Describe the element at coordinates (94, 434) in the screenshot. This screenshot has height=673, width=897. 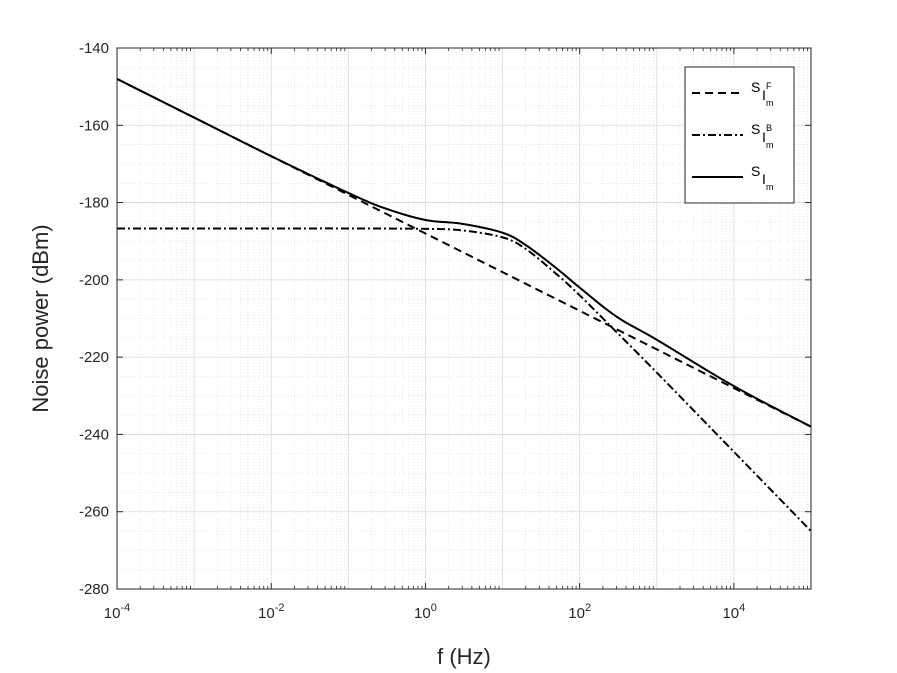
I see `y-tick-label: -240` at that location.